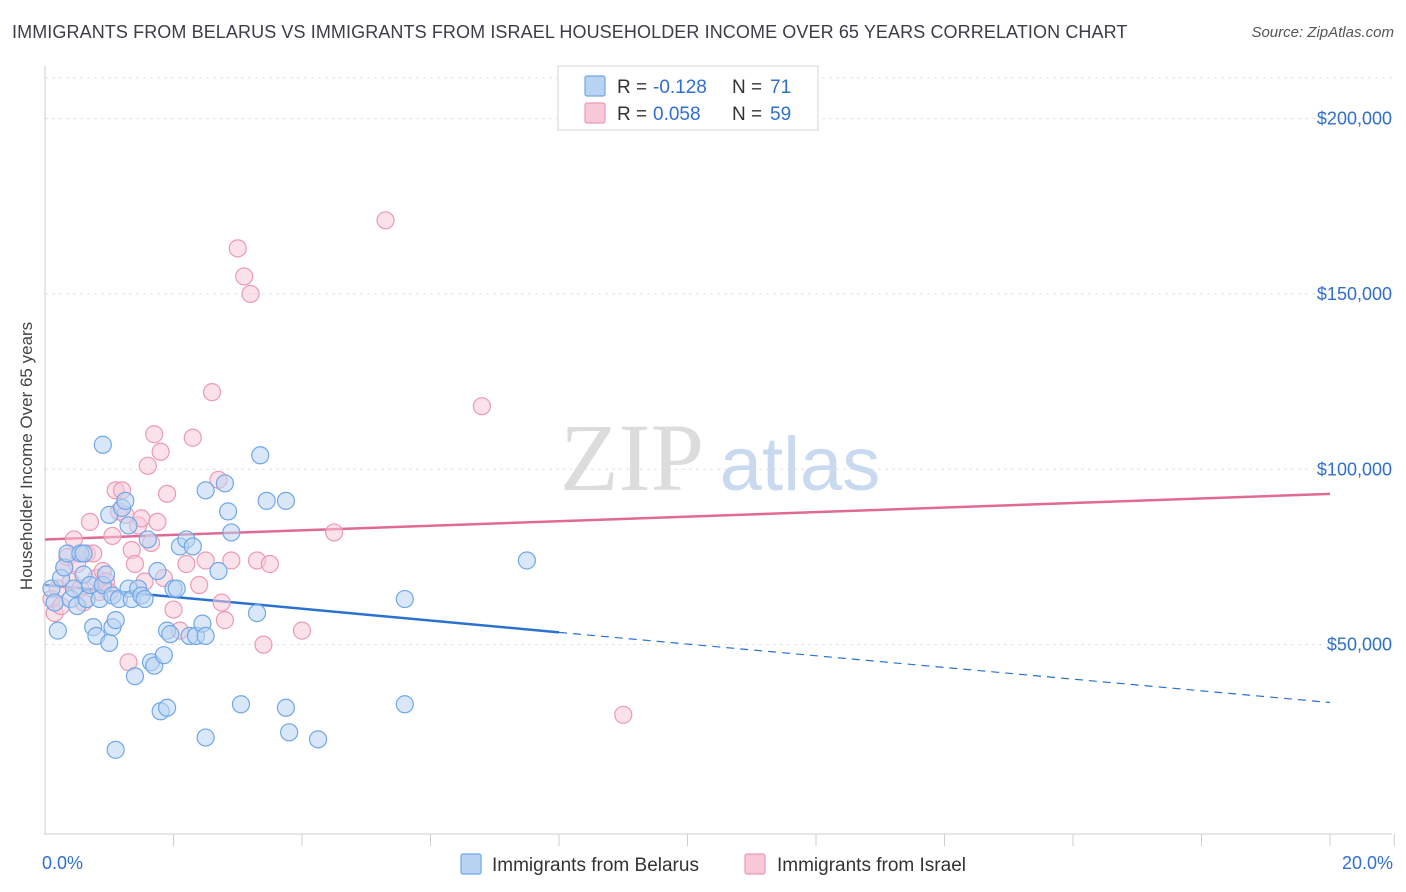 This screenshot has width=1406, height=892. Describe the element at coordinates (595, 865) in the screenshot. I see `bottom-legend-label-belarus: Immigrants from Belarus` at that location.